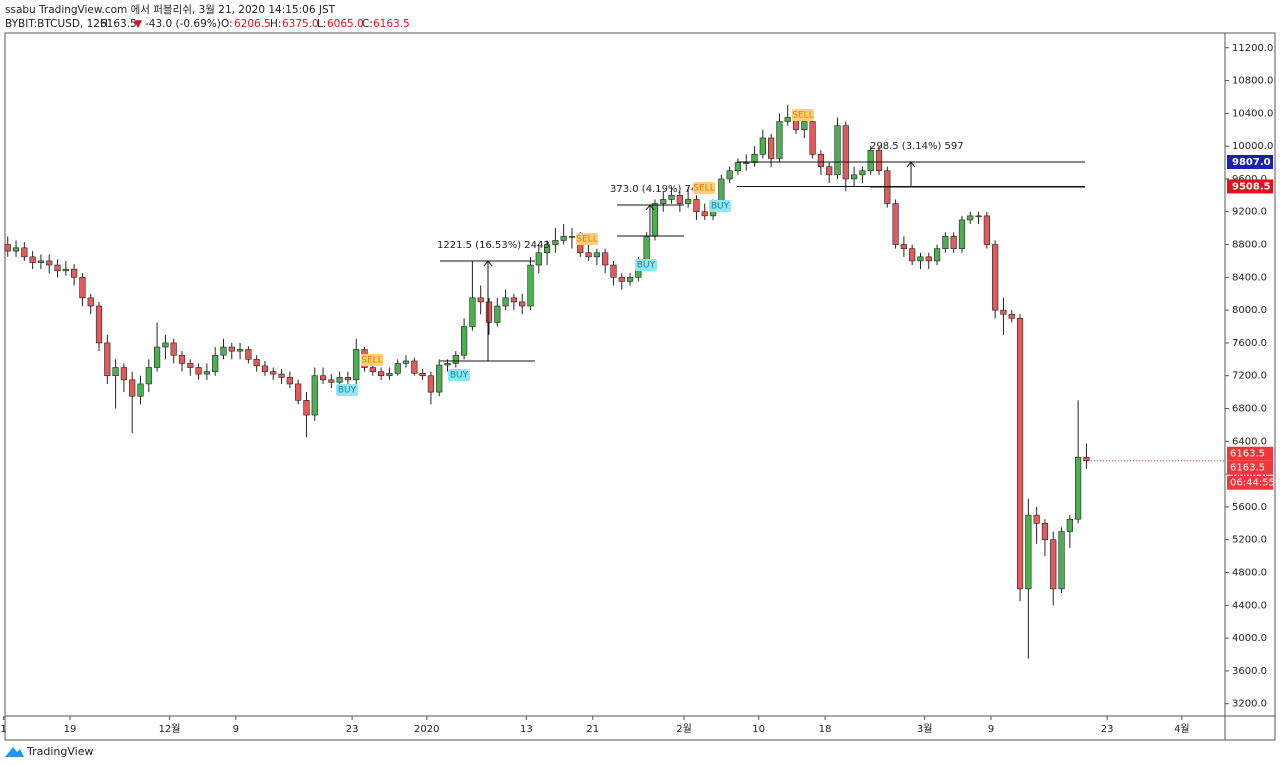 This screenshot has height=766, width=1280. What do you see at coordinates (321, 24) in the screenshot?
I see `l-label: L:` at bounding box center [321, 24].